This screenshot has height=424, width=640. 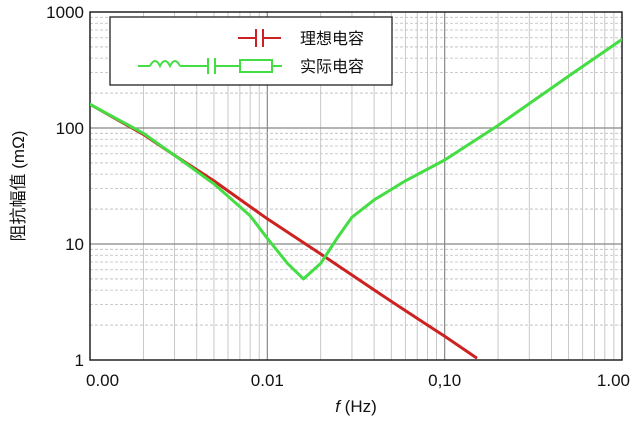 I want to click on x-axis-label-unit: (Hz), so click(x=358, y=406).